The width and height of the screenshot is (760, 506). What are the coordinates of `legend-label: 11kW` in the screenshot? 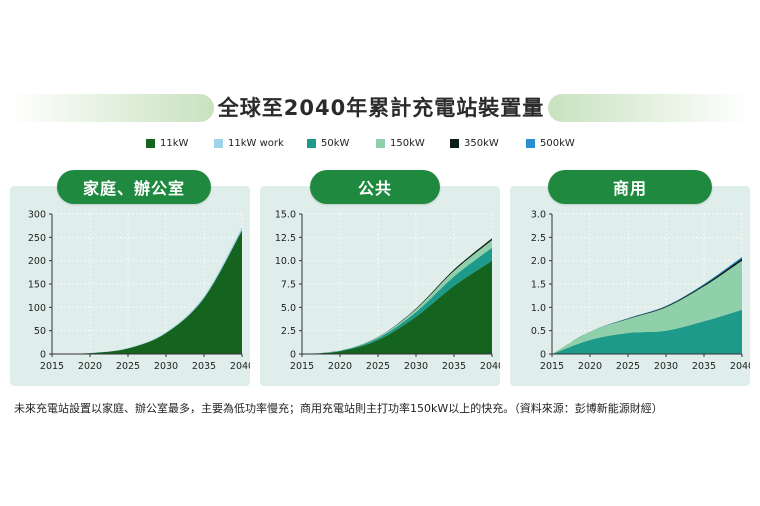 It's located at (174, 143).